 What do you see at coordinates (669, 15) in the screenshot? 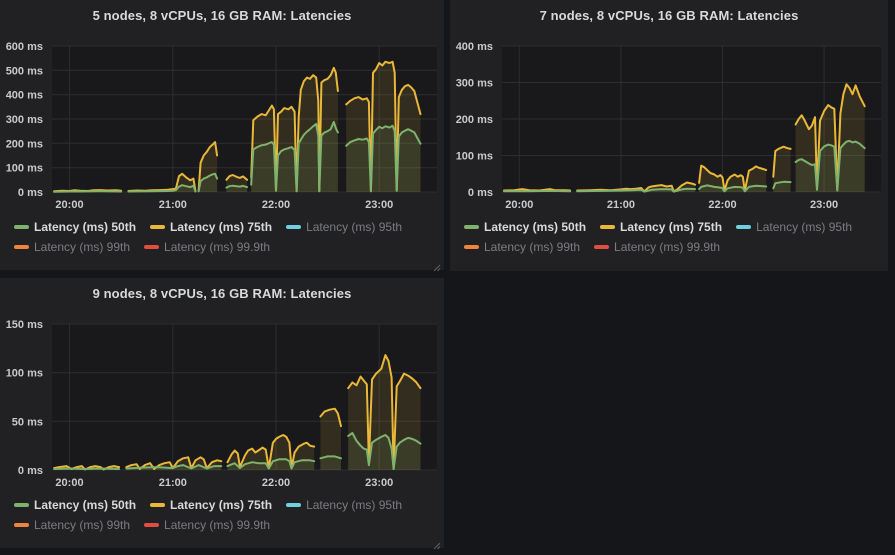
I see `panel-title: 7 nodes, 8 vCPUs, 16 GB RAM: Latencies` at bounding box center [669, 15].